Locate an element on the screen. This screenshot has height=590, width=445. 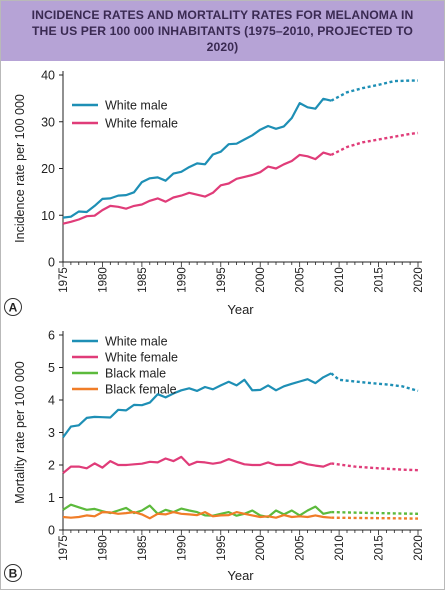
y-tick-label: 40 is located at coordinates (48, 76).